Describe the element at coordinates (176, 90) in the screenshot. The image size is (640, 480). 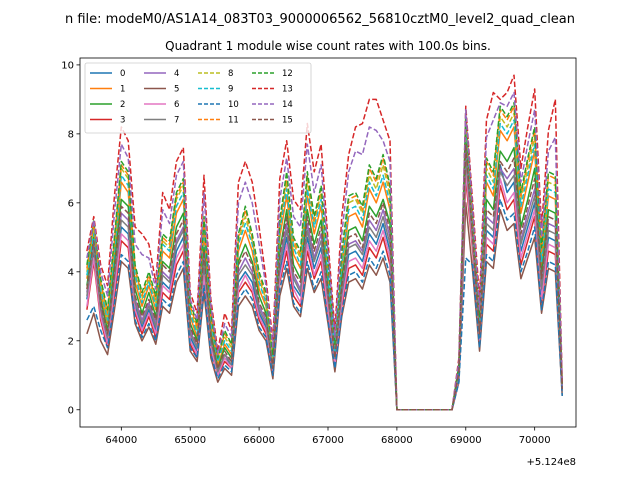
I see `legend-label-5: 5` at that location.